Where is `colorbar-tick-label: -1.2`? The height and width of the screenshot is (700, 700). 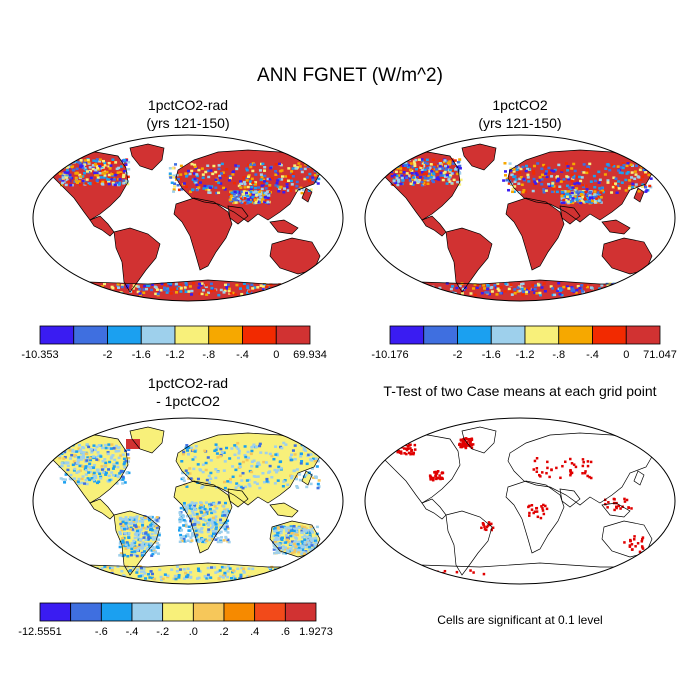
colorbar-tick-label: -1.2 is located at coordinates (175, 355).